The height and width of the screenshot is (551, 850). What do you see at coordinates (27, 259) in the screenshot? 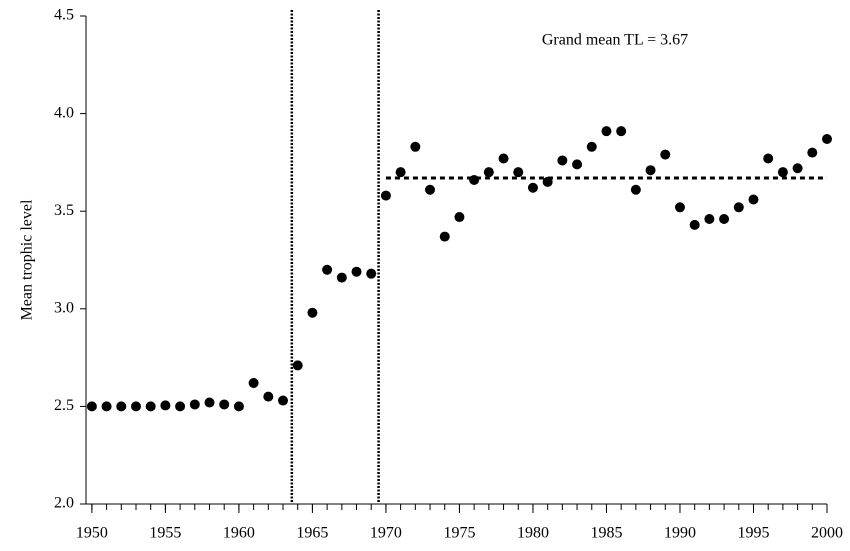
I see `y-axis-label: Mean trophic level` at bounding box center [27, 259].